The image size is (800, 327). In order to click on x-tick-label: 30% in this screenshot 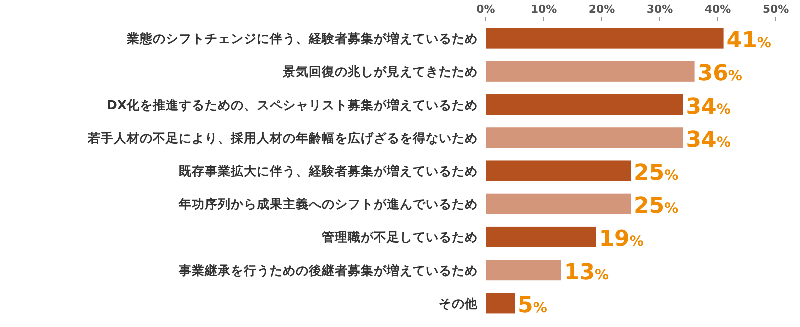, I will do `click(660, 9)`.